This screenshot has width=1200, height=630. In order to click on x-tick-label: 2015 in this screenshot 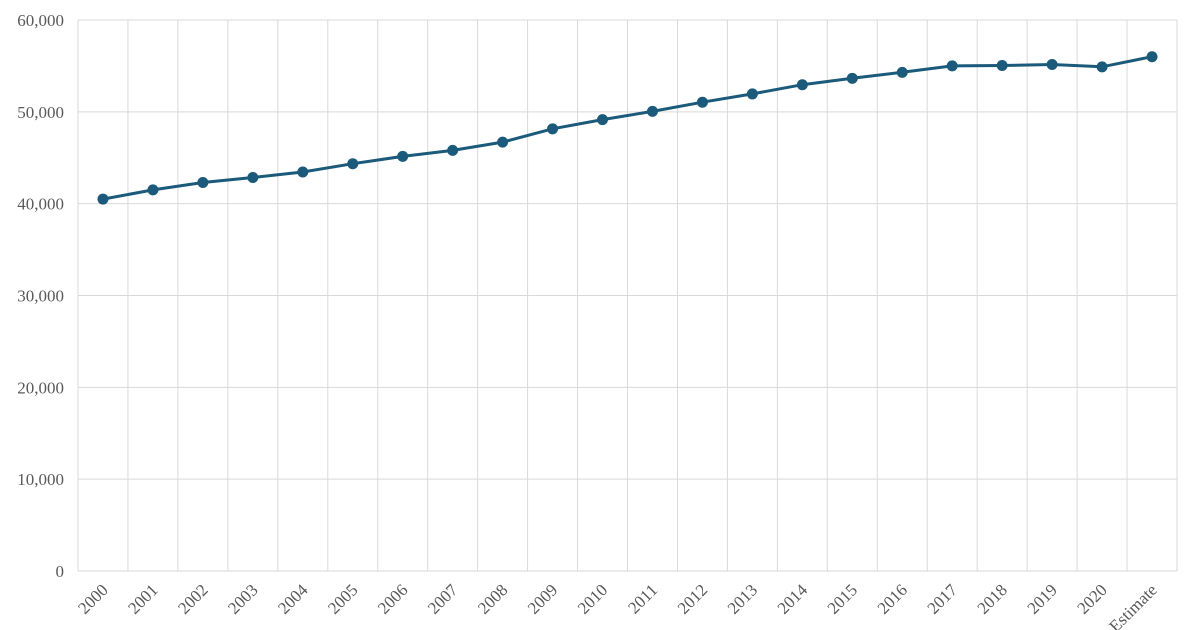, I will do `click(842, 598)`.